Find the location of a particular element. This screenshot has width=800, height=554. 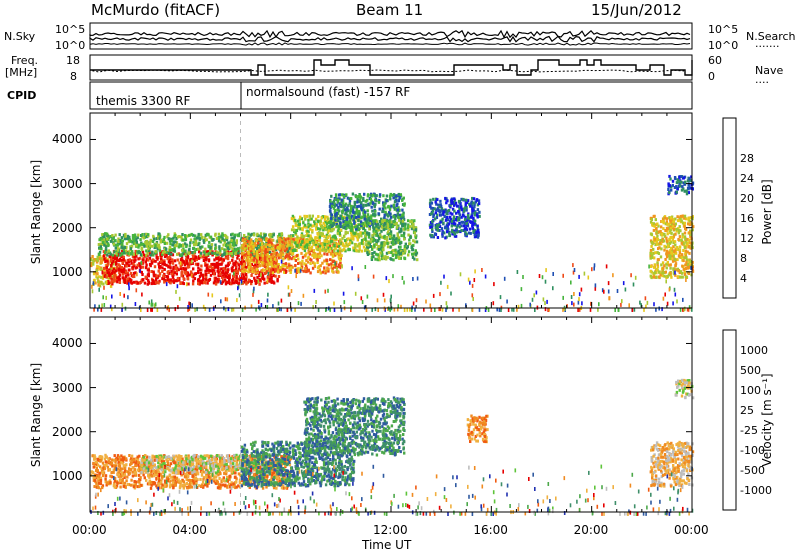

colorbar-tick-label: 25 is located at coordinates (747, 410).